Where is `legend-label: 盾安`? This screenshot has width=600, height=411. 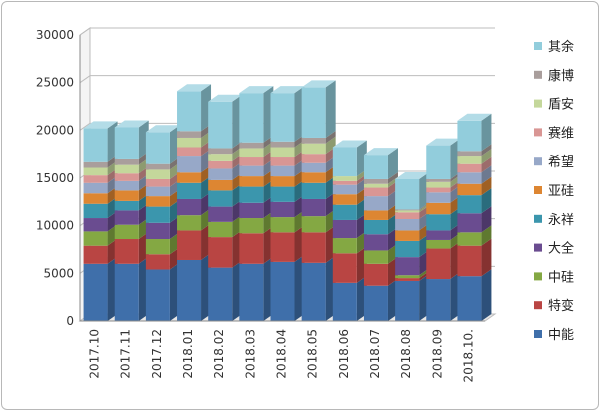 legend-label: 盾安 is located at coordinates (561, 105).